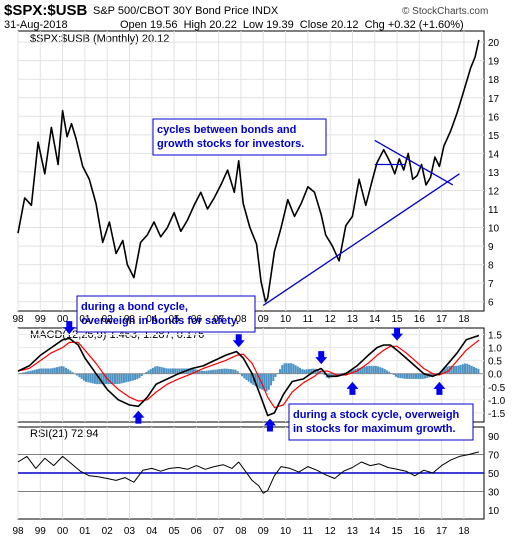  Describe the element at coordinates (239, 137) in the screenshot. I see `annotation-cycles-box` at that location.